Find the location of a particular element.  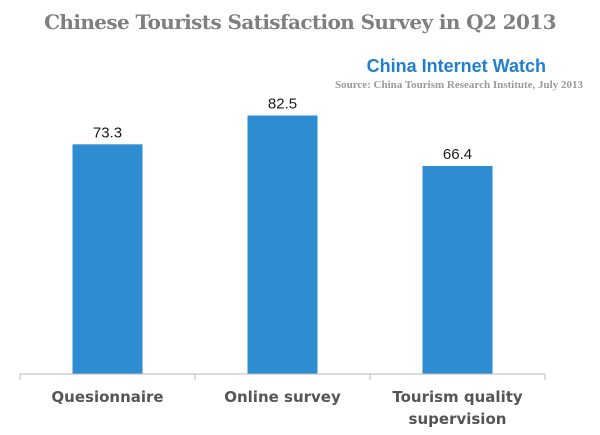

category-label-1: Quesionnaire is located at coordinates (107, 397).